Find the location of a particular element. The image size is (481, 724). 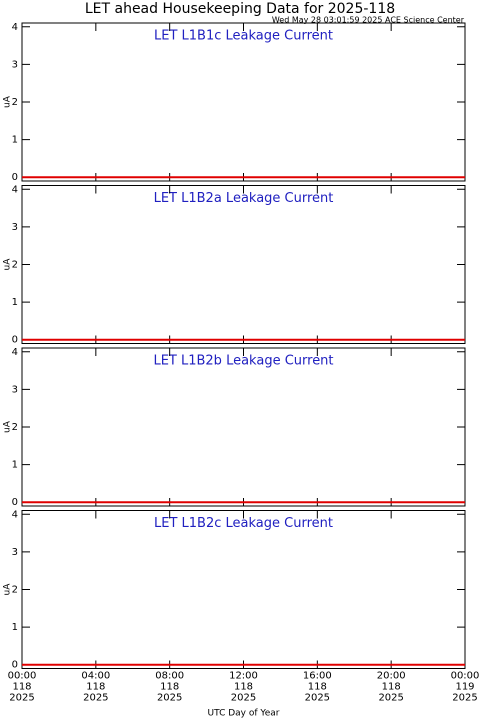

x-tick-label: 12:00 is located at coordinates (243, 676).